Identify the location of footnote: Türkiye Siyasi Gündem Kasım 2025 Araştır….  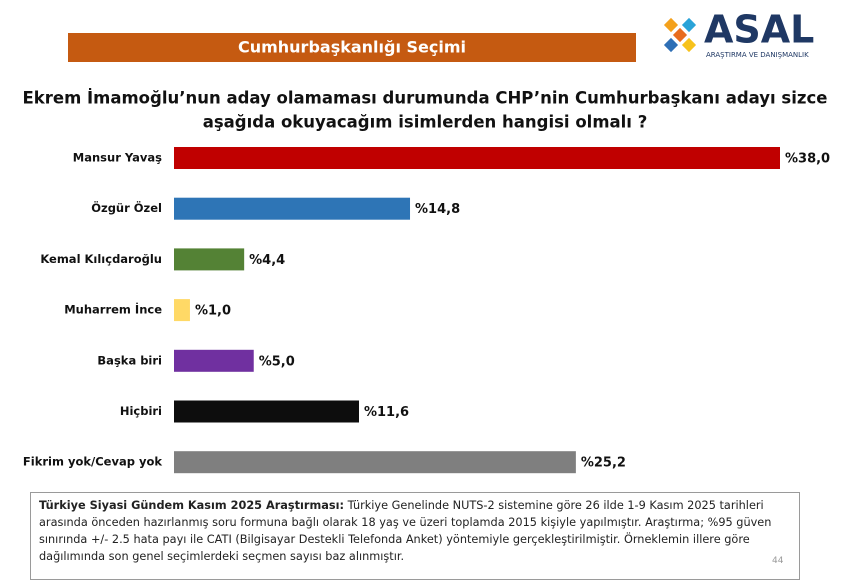
(415, 536).